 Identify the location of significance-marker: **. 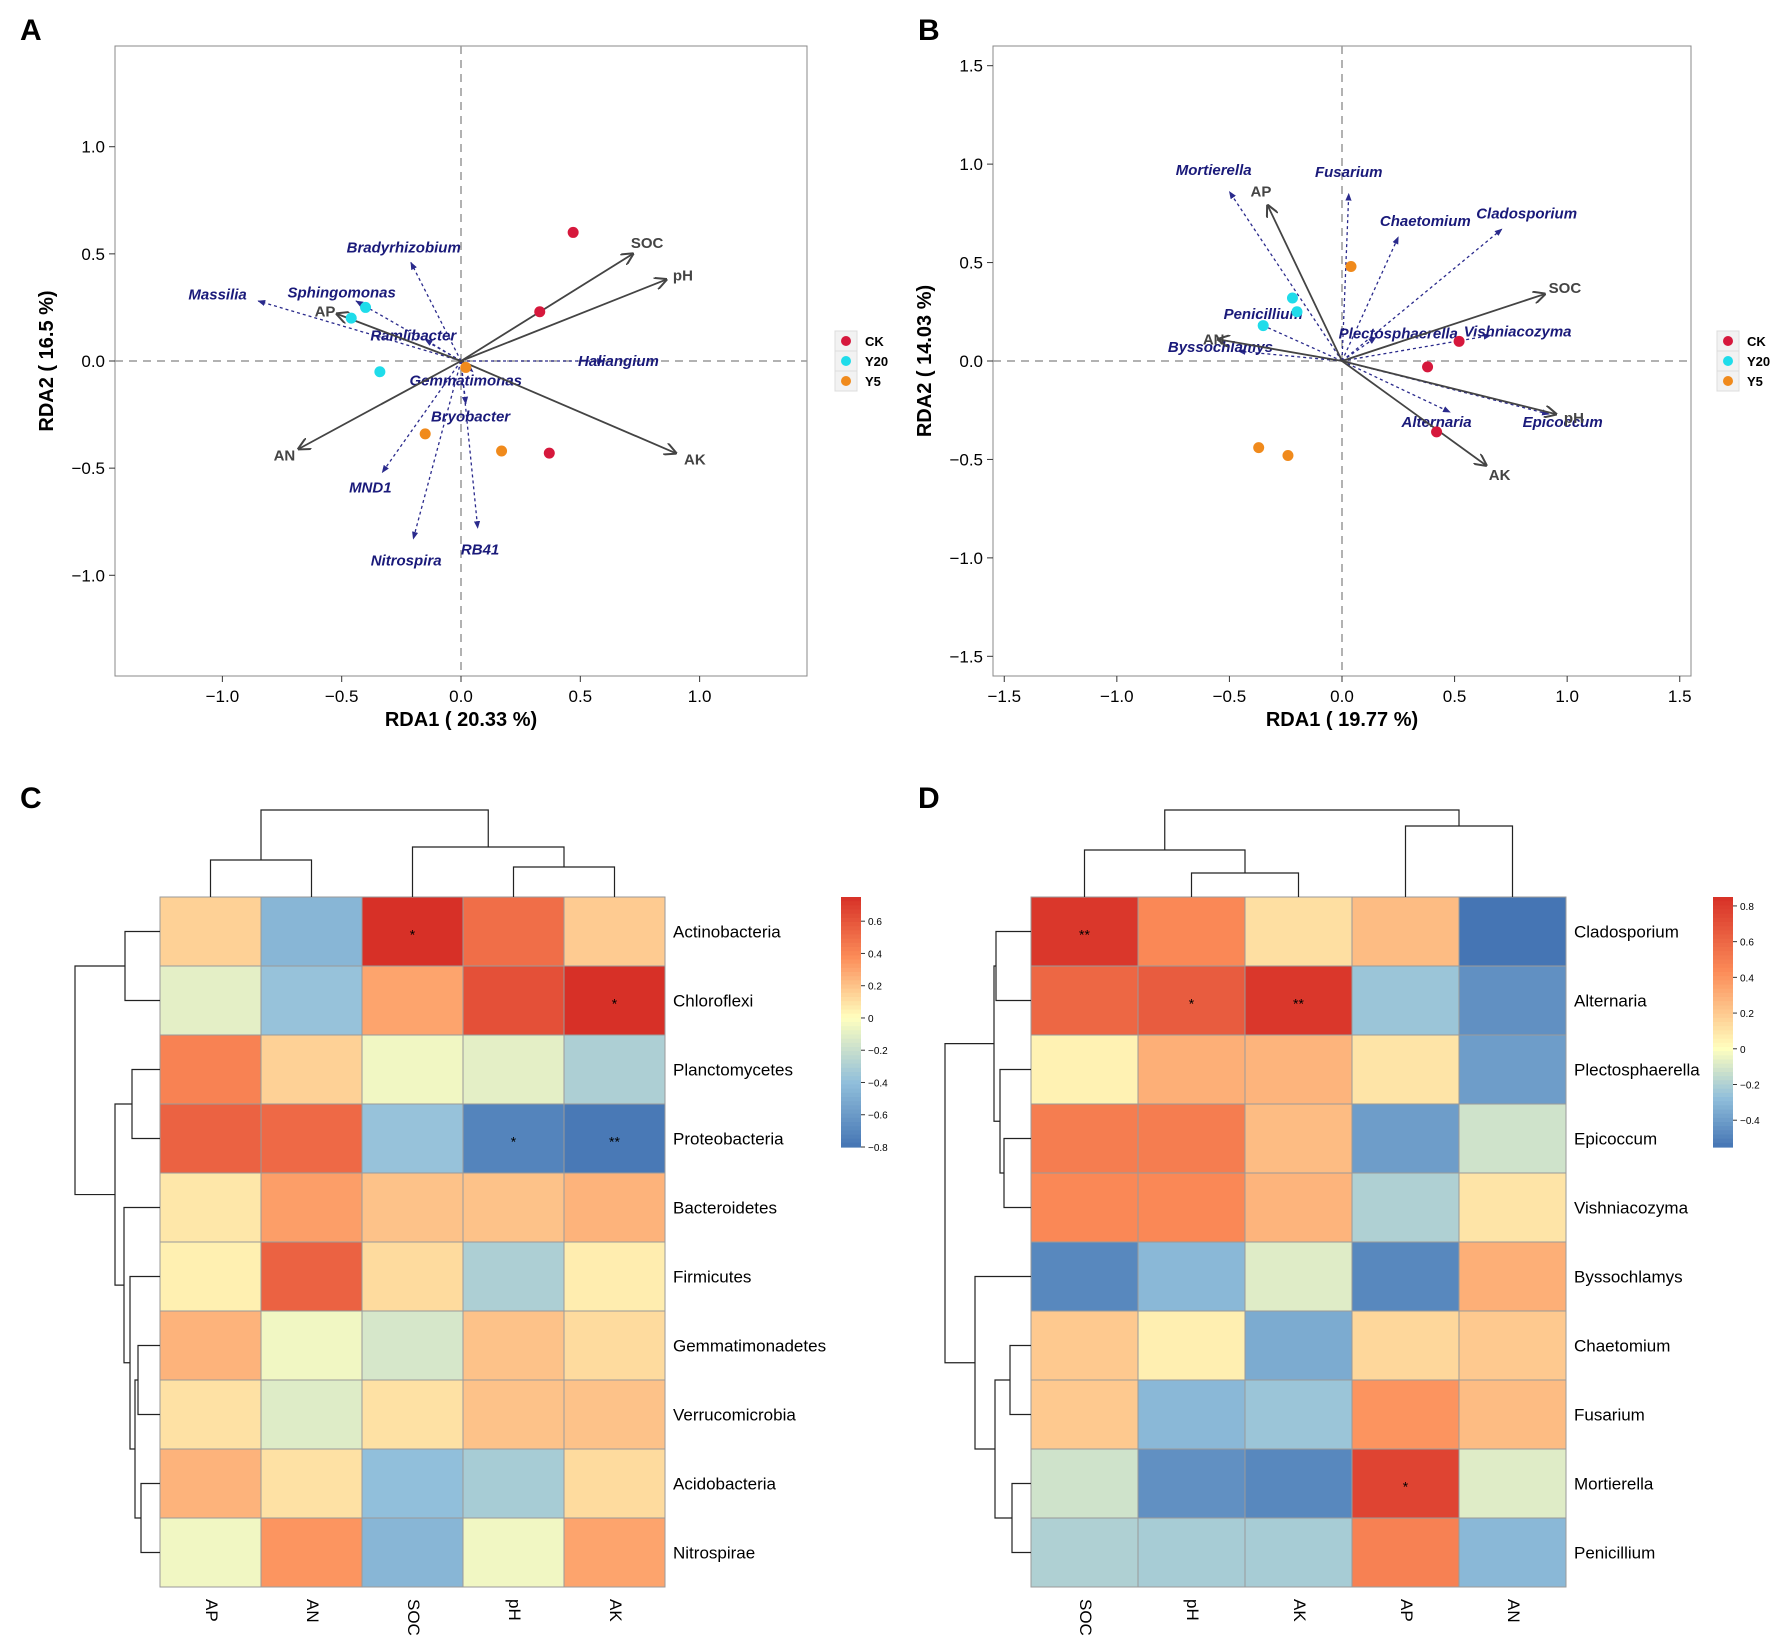
(614, 1142).